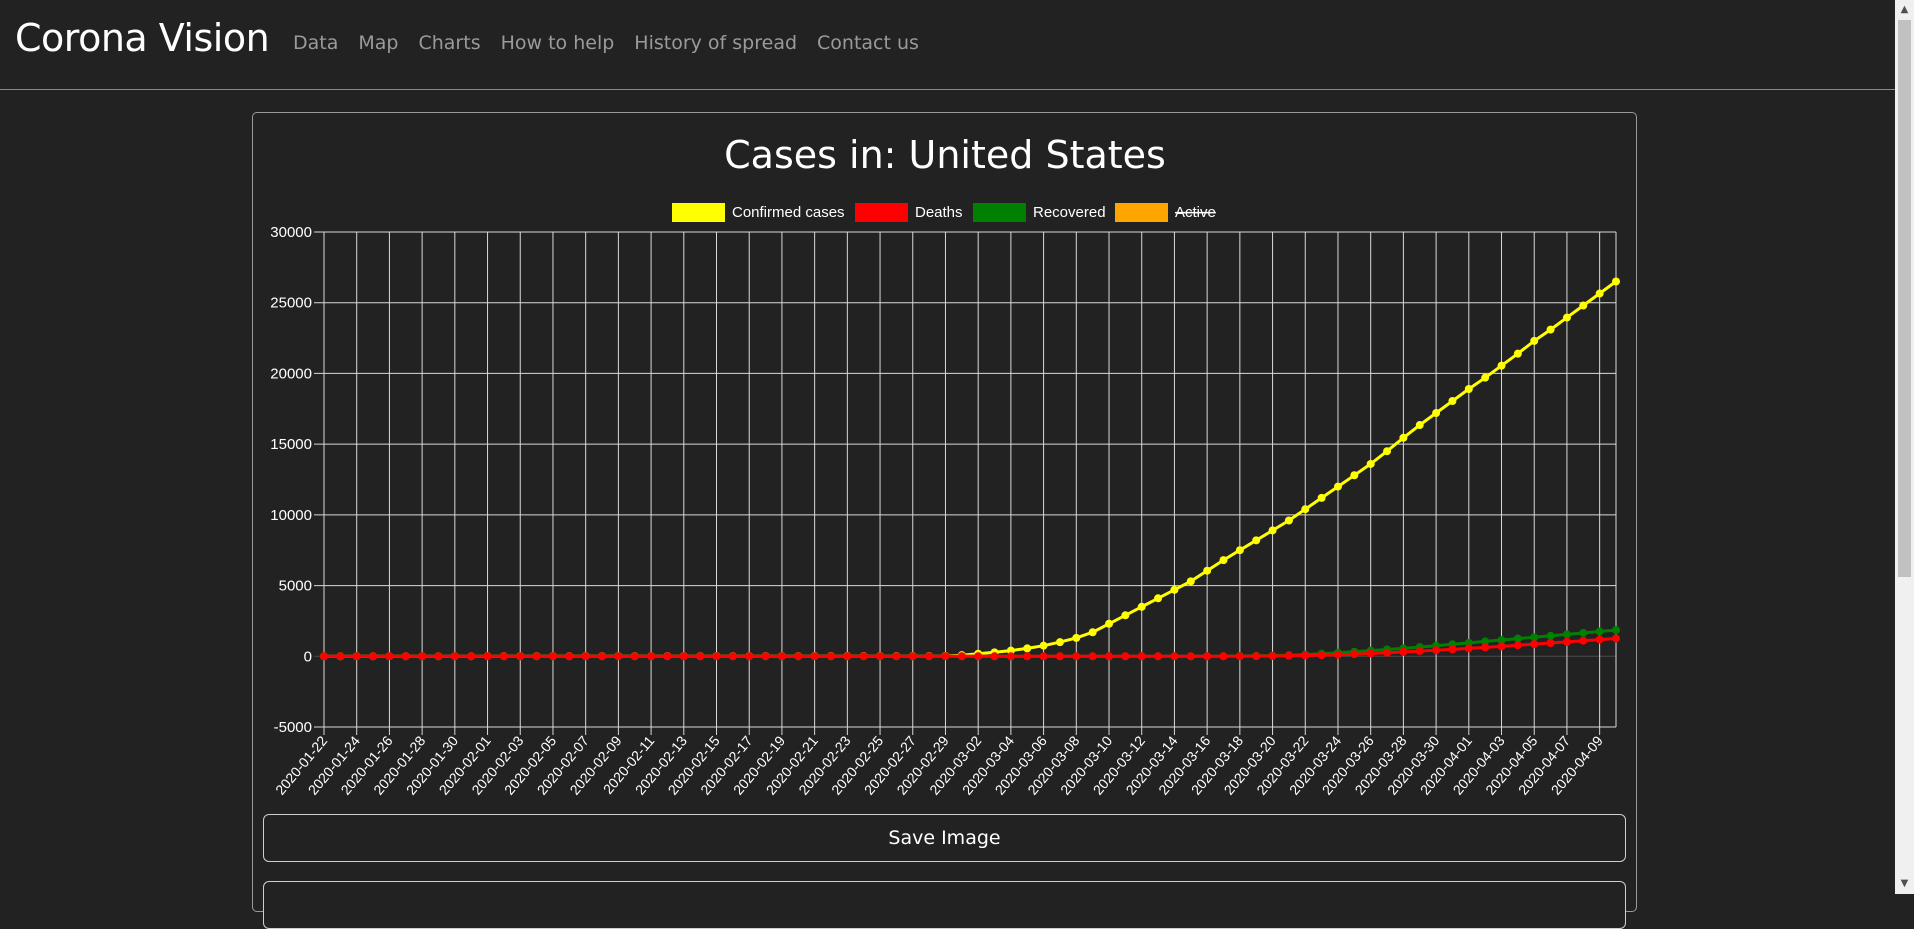 This screenshot has height=929, width=1914. Describe the element at coordinates (716, 43) in the screenshot. I see `nav-link-history-of-spread: History of spread` at that location.